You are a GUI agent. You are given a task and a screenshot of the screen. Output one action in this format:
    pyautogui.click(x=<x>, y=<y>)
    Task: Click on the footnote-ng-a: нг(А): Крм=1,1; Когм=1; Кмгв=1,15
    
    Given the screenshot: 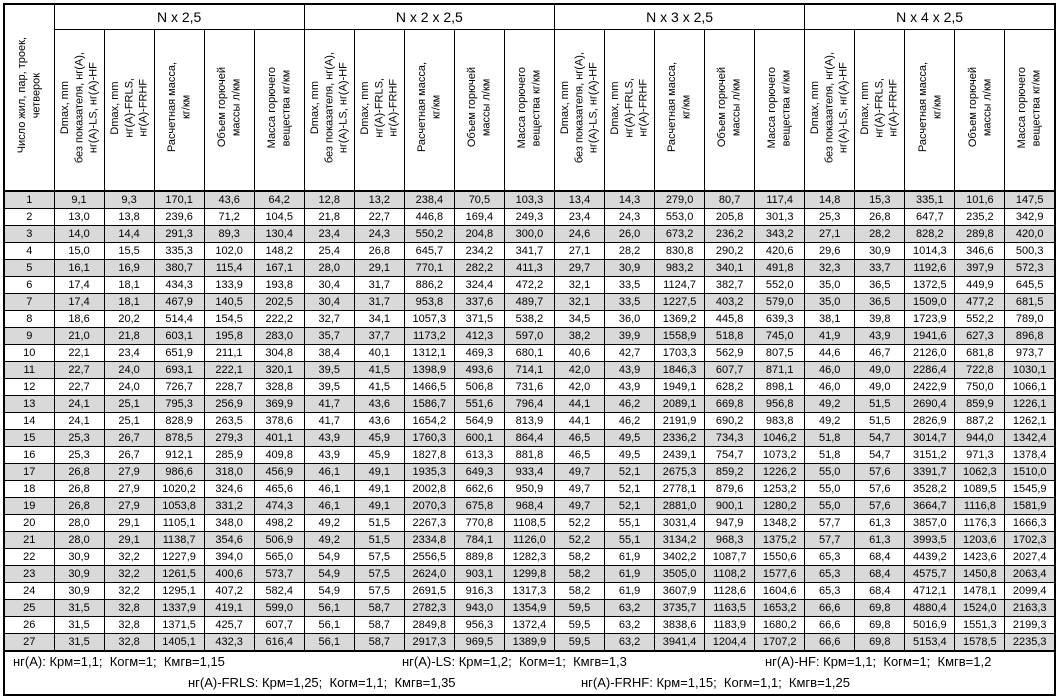 What is the action you would take?
    pyautogui.click(x=119, y=661)
    